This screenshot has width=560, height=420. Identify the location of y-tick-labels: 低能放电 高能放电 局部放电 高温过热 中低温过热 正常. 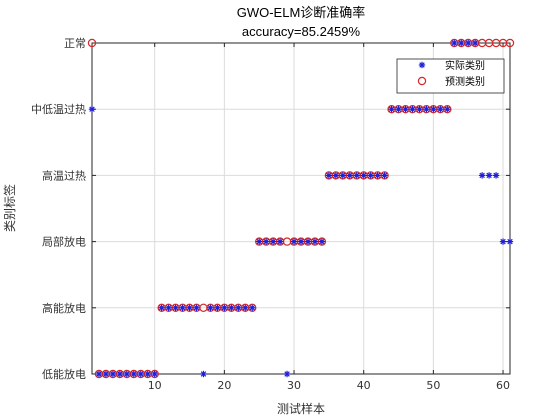
(58, 209).